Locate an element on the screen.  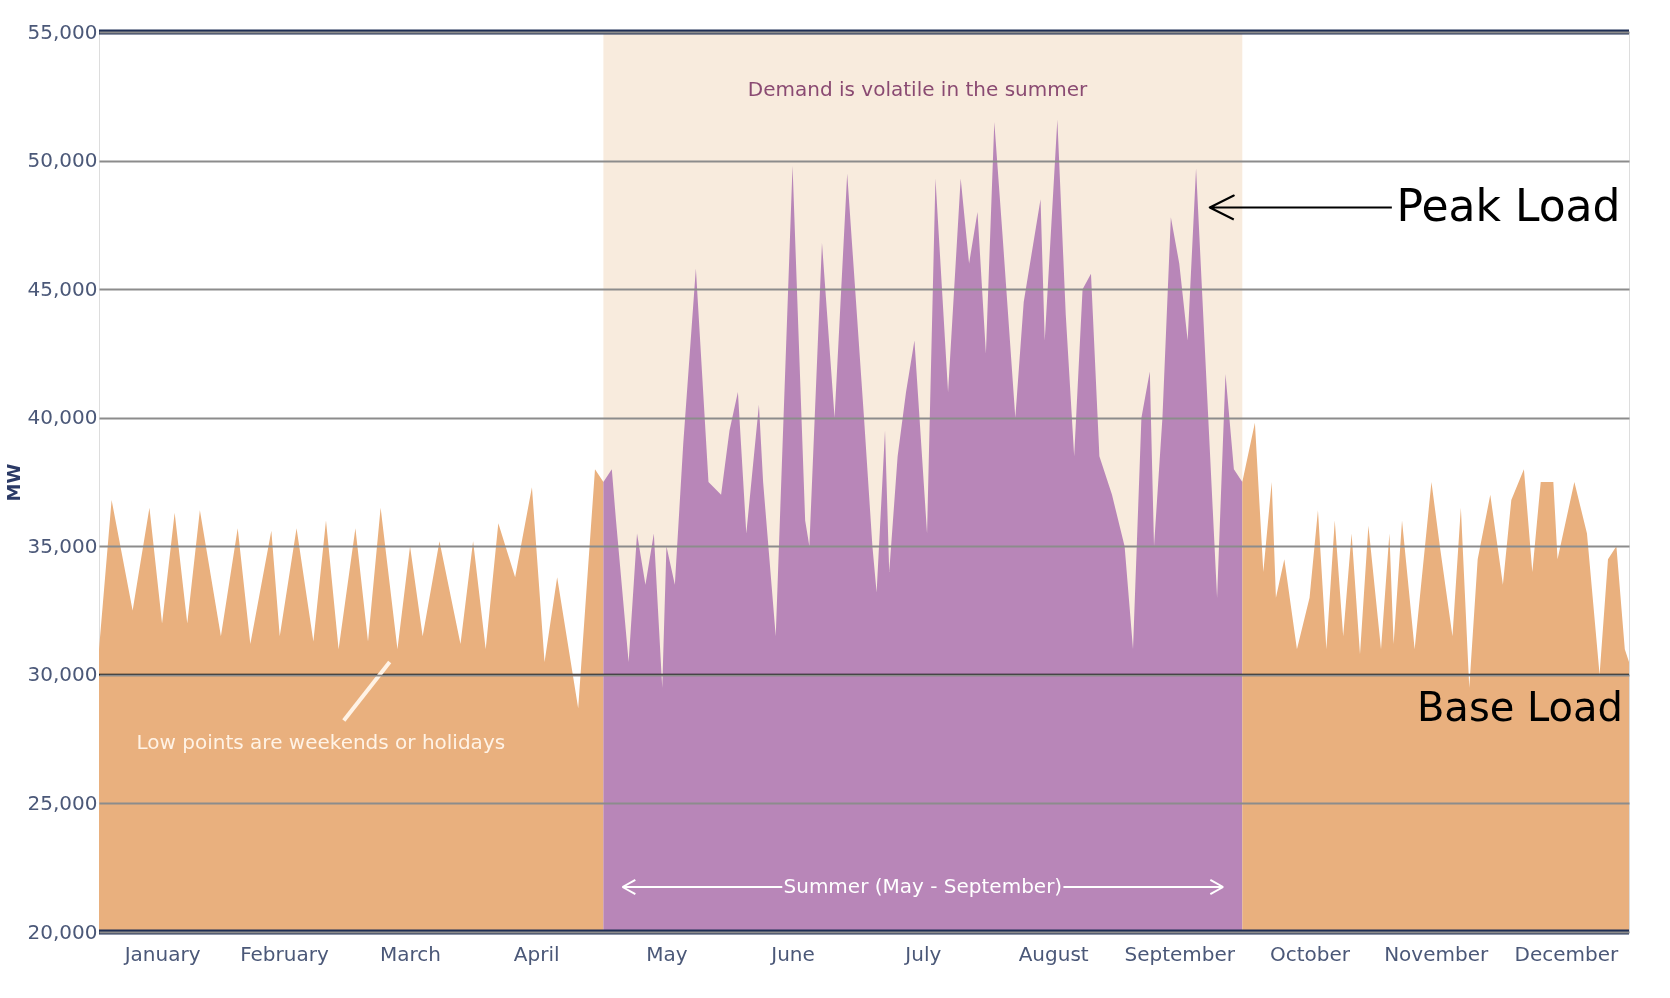
x-tick-label: May is located at coordinates (667, 953).